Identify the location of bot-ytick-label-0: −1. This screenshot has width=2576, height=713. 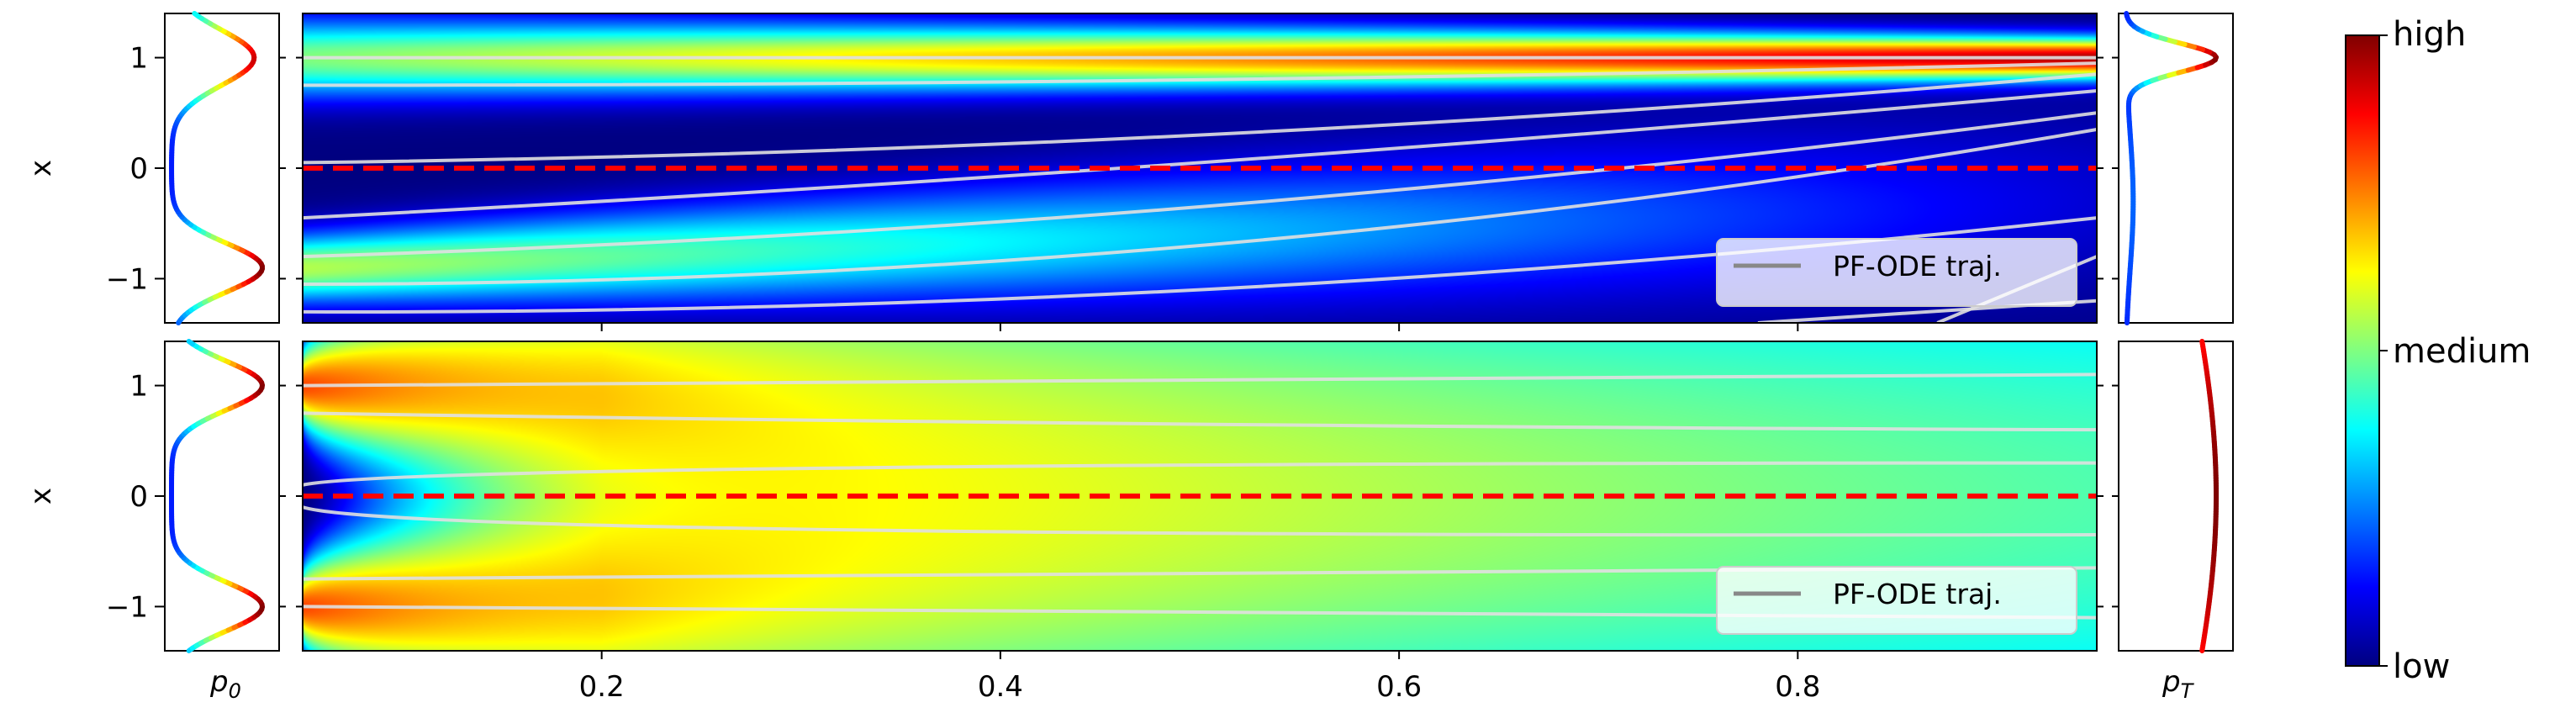
(127, 607).